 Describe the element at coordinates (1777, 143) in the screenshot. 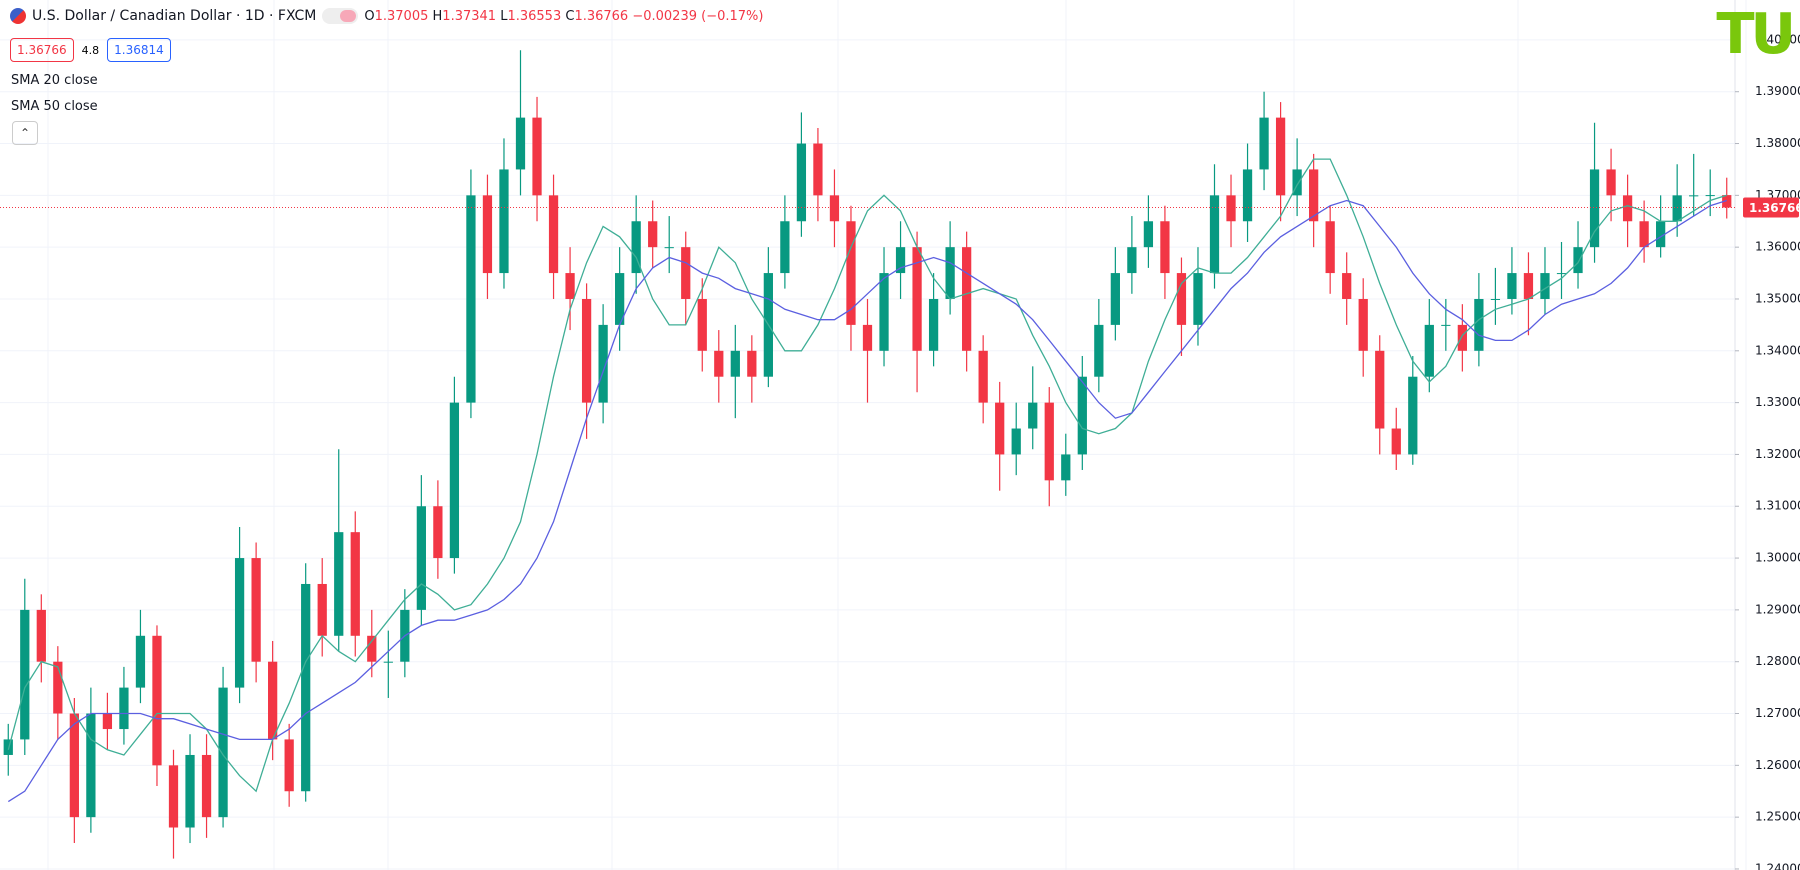

I see `y-tick-label: 1.38000` at that location.